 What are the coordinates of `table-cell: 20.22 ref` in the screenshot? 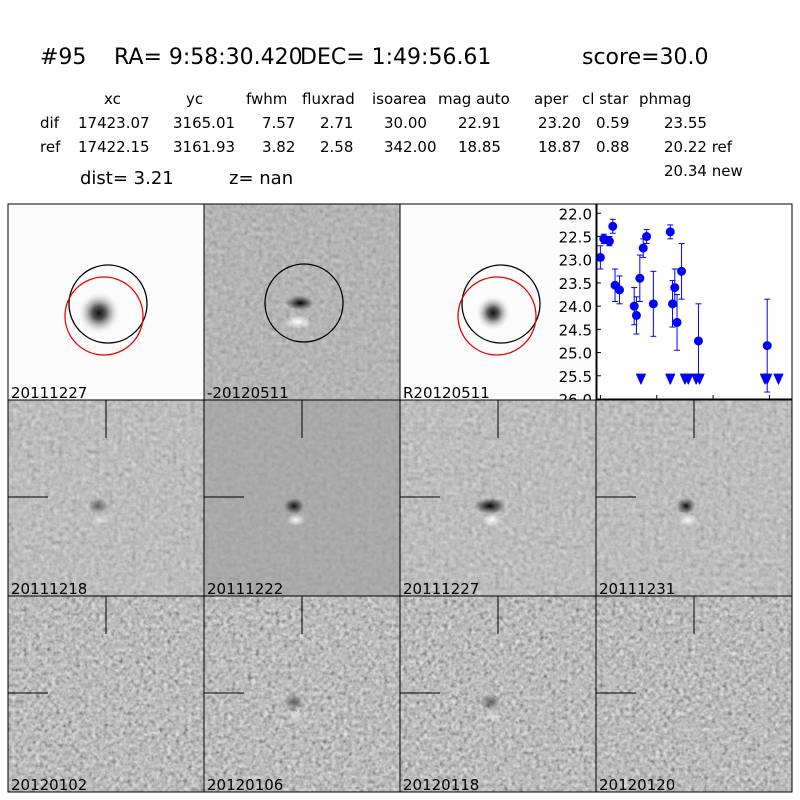 It's located at (698, 147).